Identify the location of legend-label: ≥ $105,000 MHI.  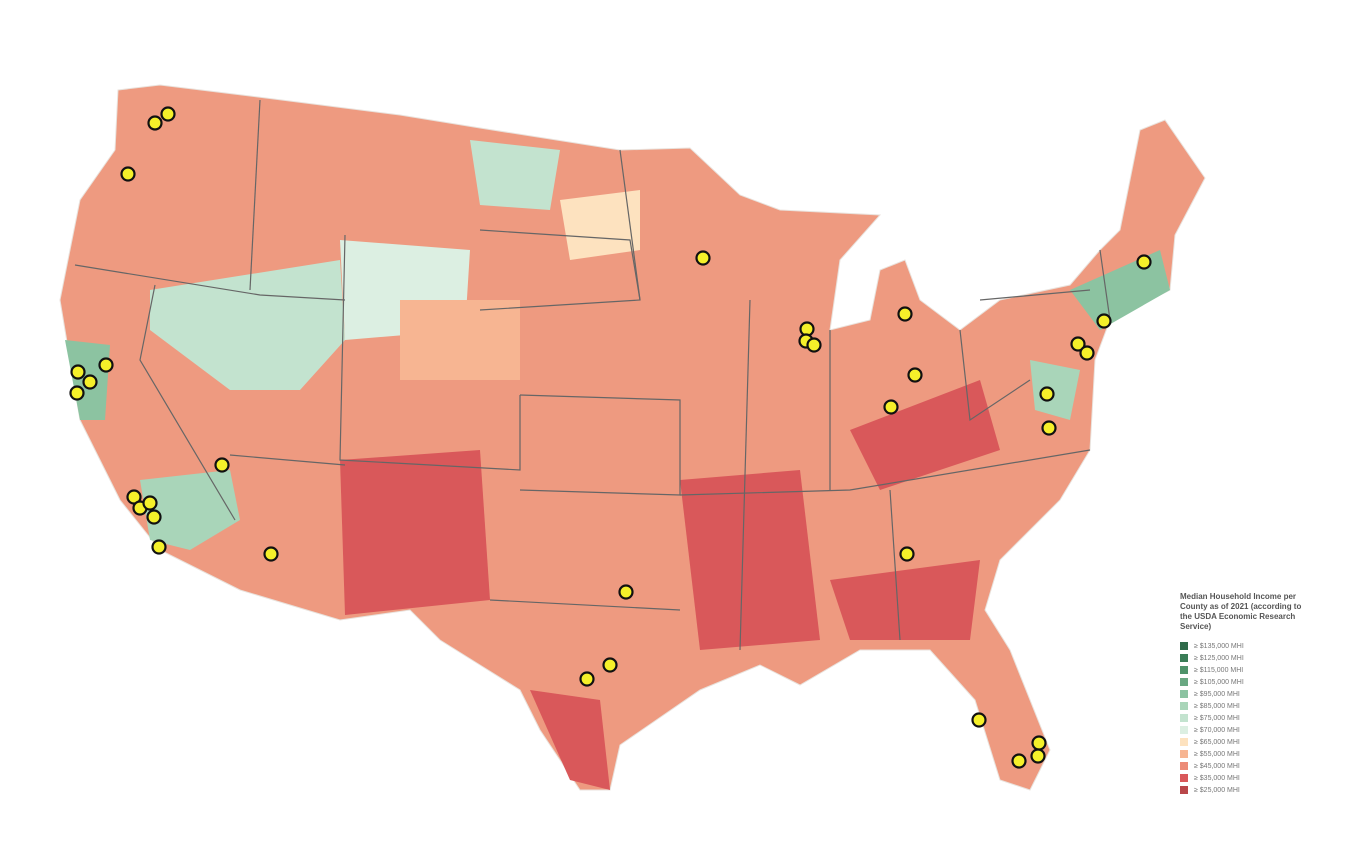
(1219, 682).